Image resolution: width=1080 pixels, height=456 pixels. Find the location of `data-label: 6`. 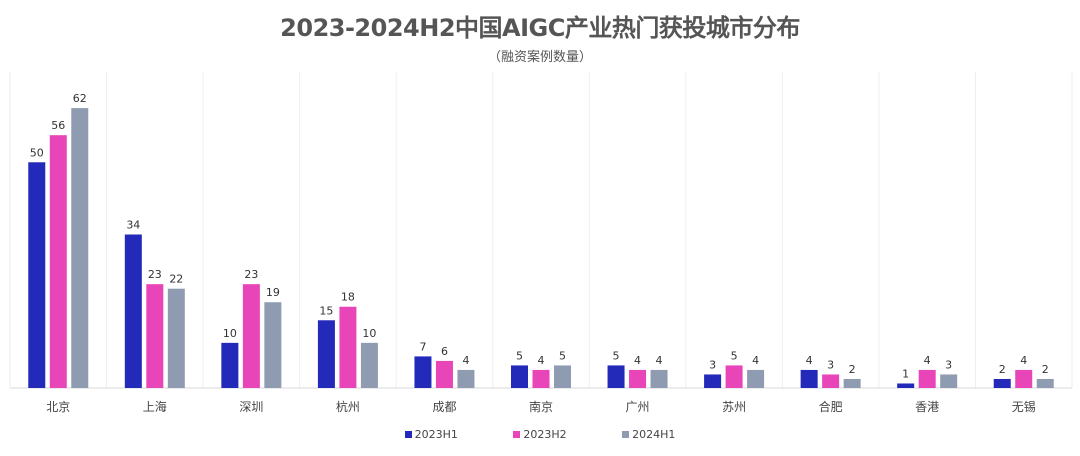

data-label: 6 is located at coordinates (444, 351).